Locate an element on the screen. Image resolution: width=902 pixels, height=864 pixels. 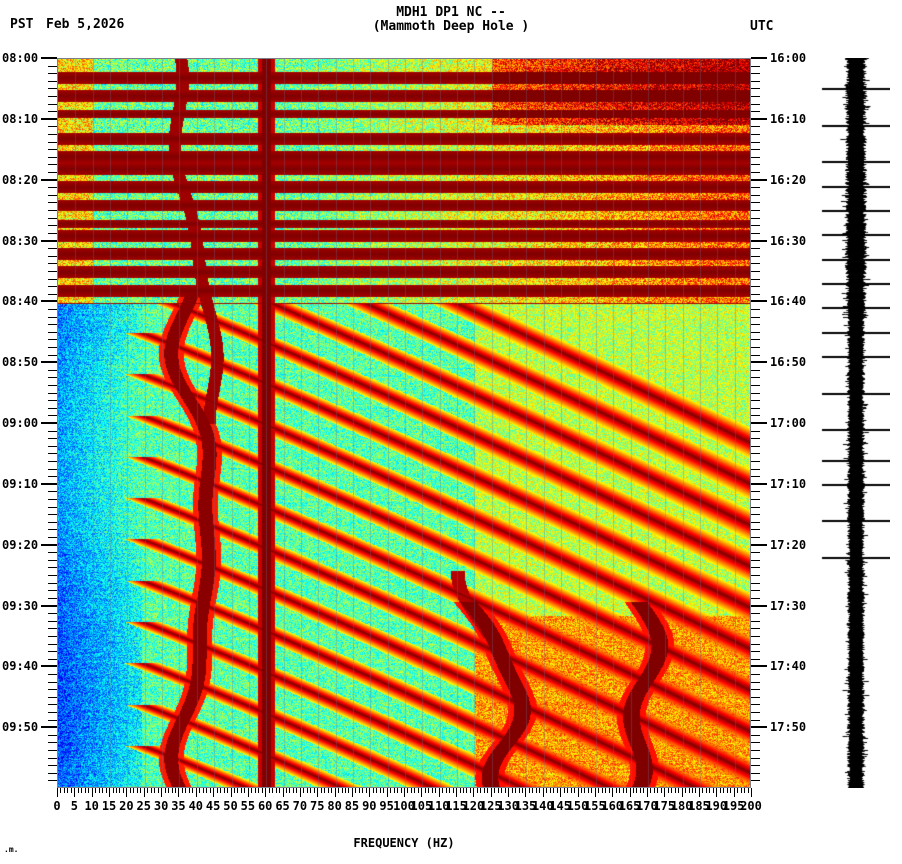
helicorder-trace-panel is located at coordinates (855, 423).